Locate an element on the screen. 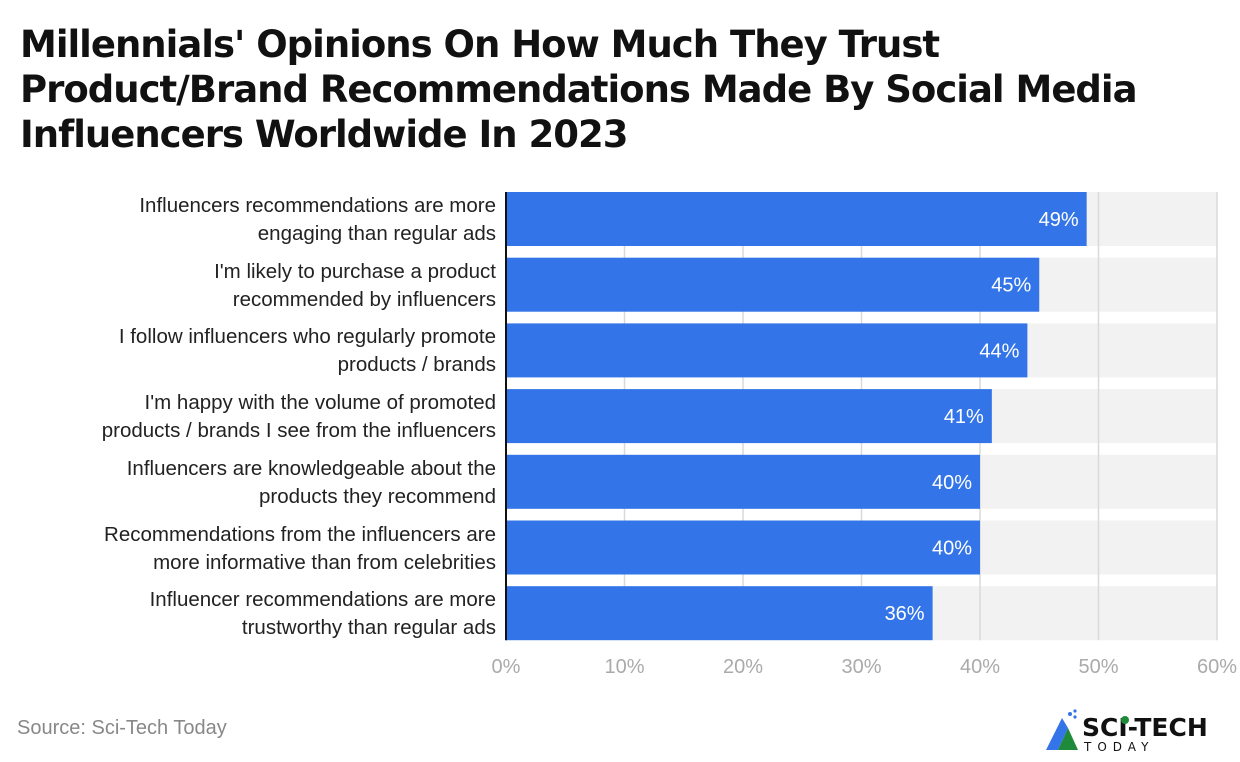  data-label: 41% is located at coordinates (964, 417).